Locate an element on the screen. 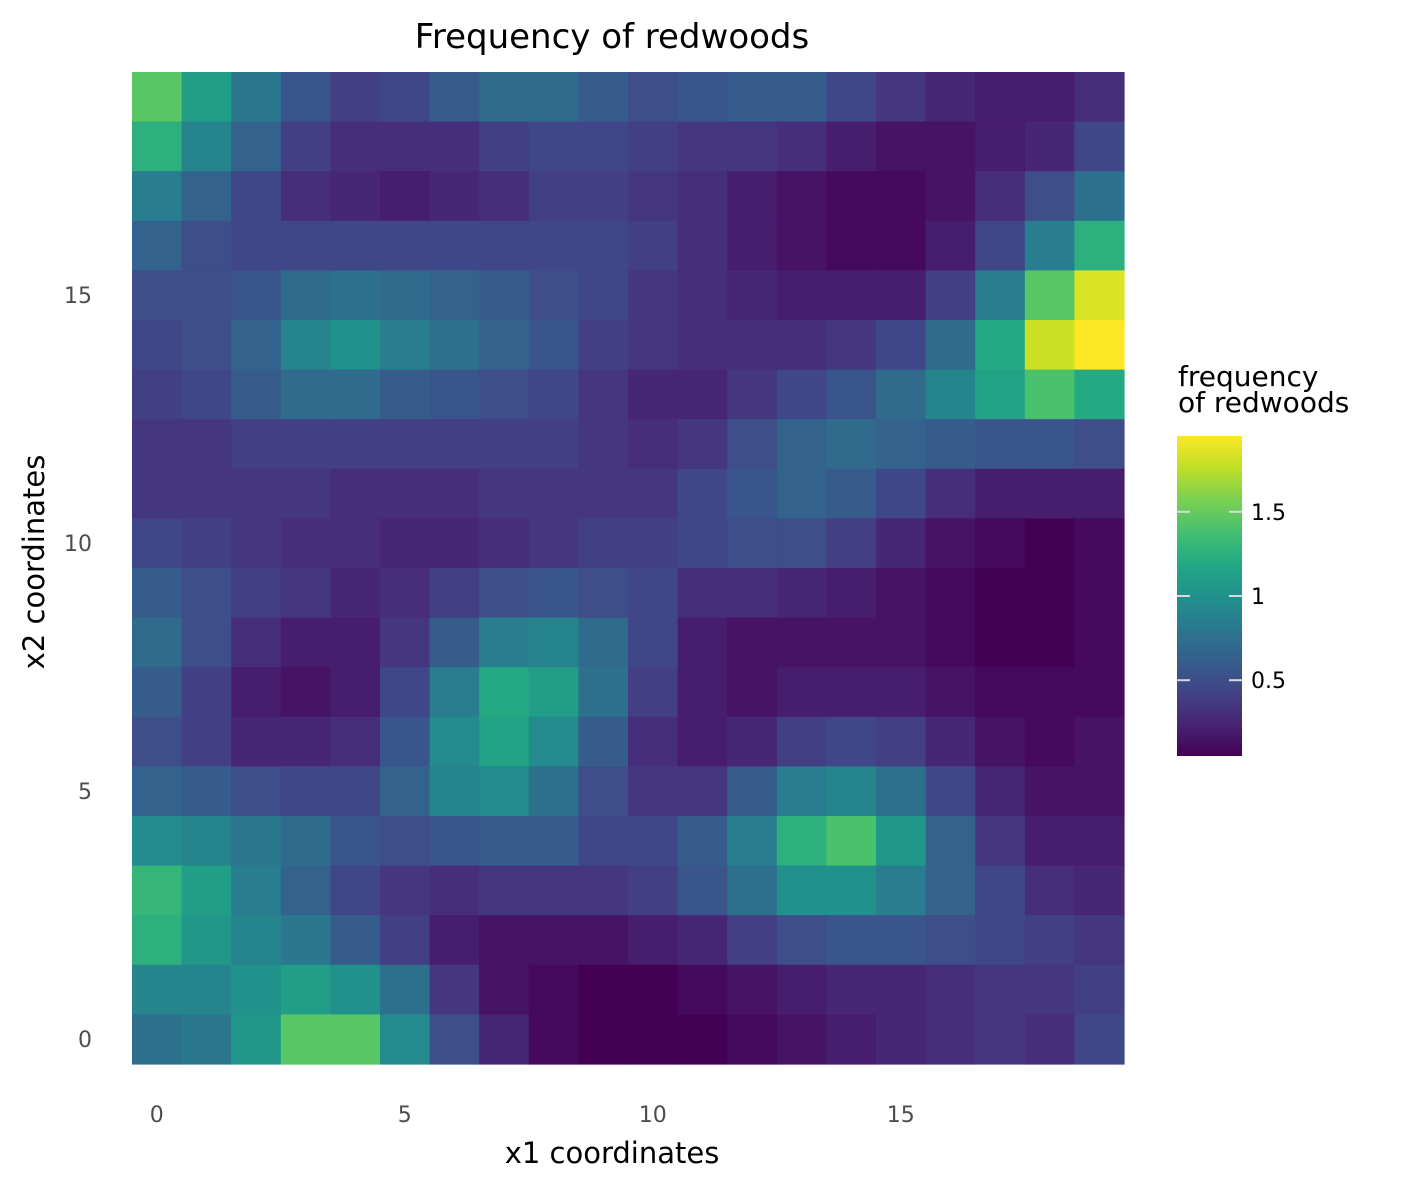 Image resolution: width=1417 pixels, height=1189 pixels. x-axis-ticks: 0 5 10 15 is located at coordinates (532, 1115).